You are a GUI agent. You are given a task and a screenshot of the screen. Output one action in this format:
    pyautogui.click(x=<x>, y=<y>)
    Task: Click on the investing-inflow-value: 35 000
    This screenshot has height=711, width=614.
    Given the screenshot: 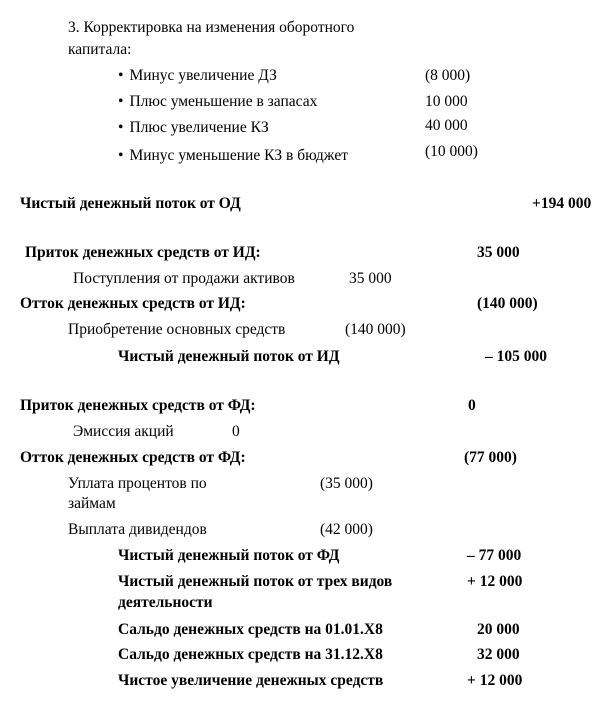 What is the action you would take?
    pyautogui.click(x=498, y=252)
    